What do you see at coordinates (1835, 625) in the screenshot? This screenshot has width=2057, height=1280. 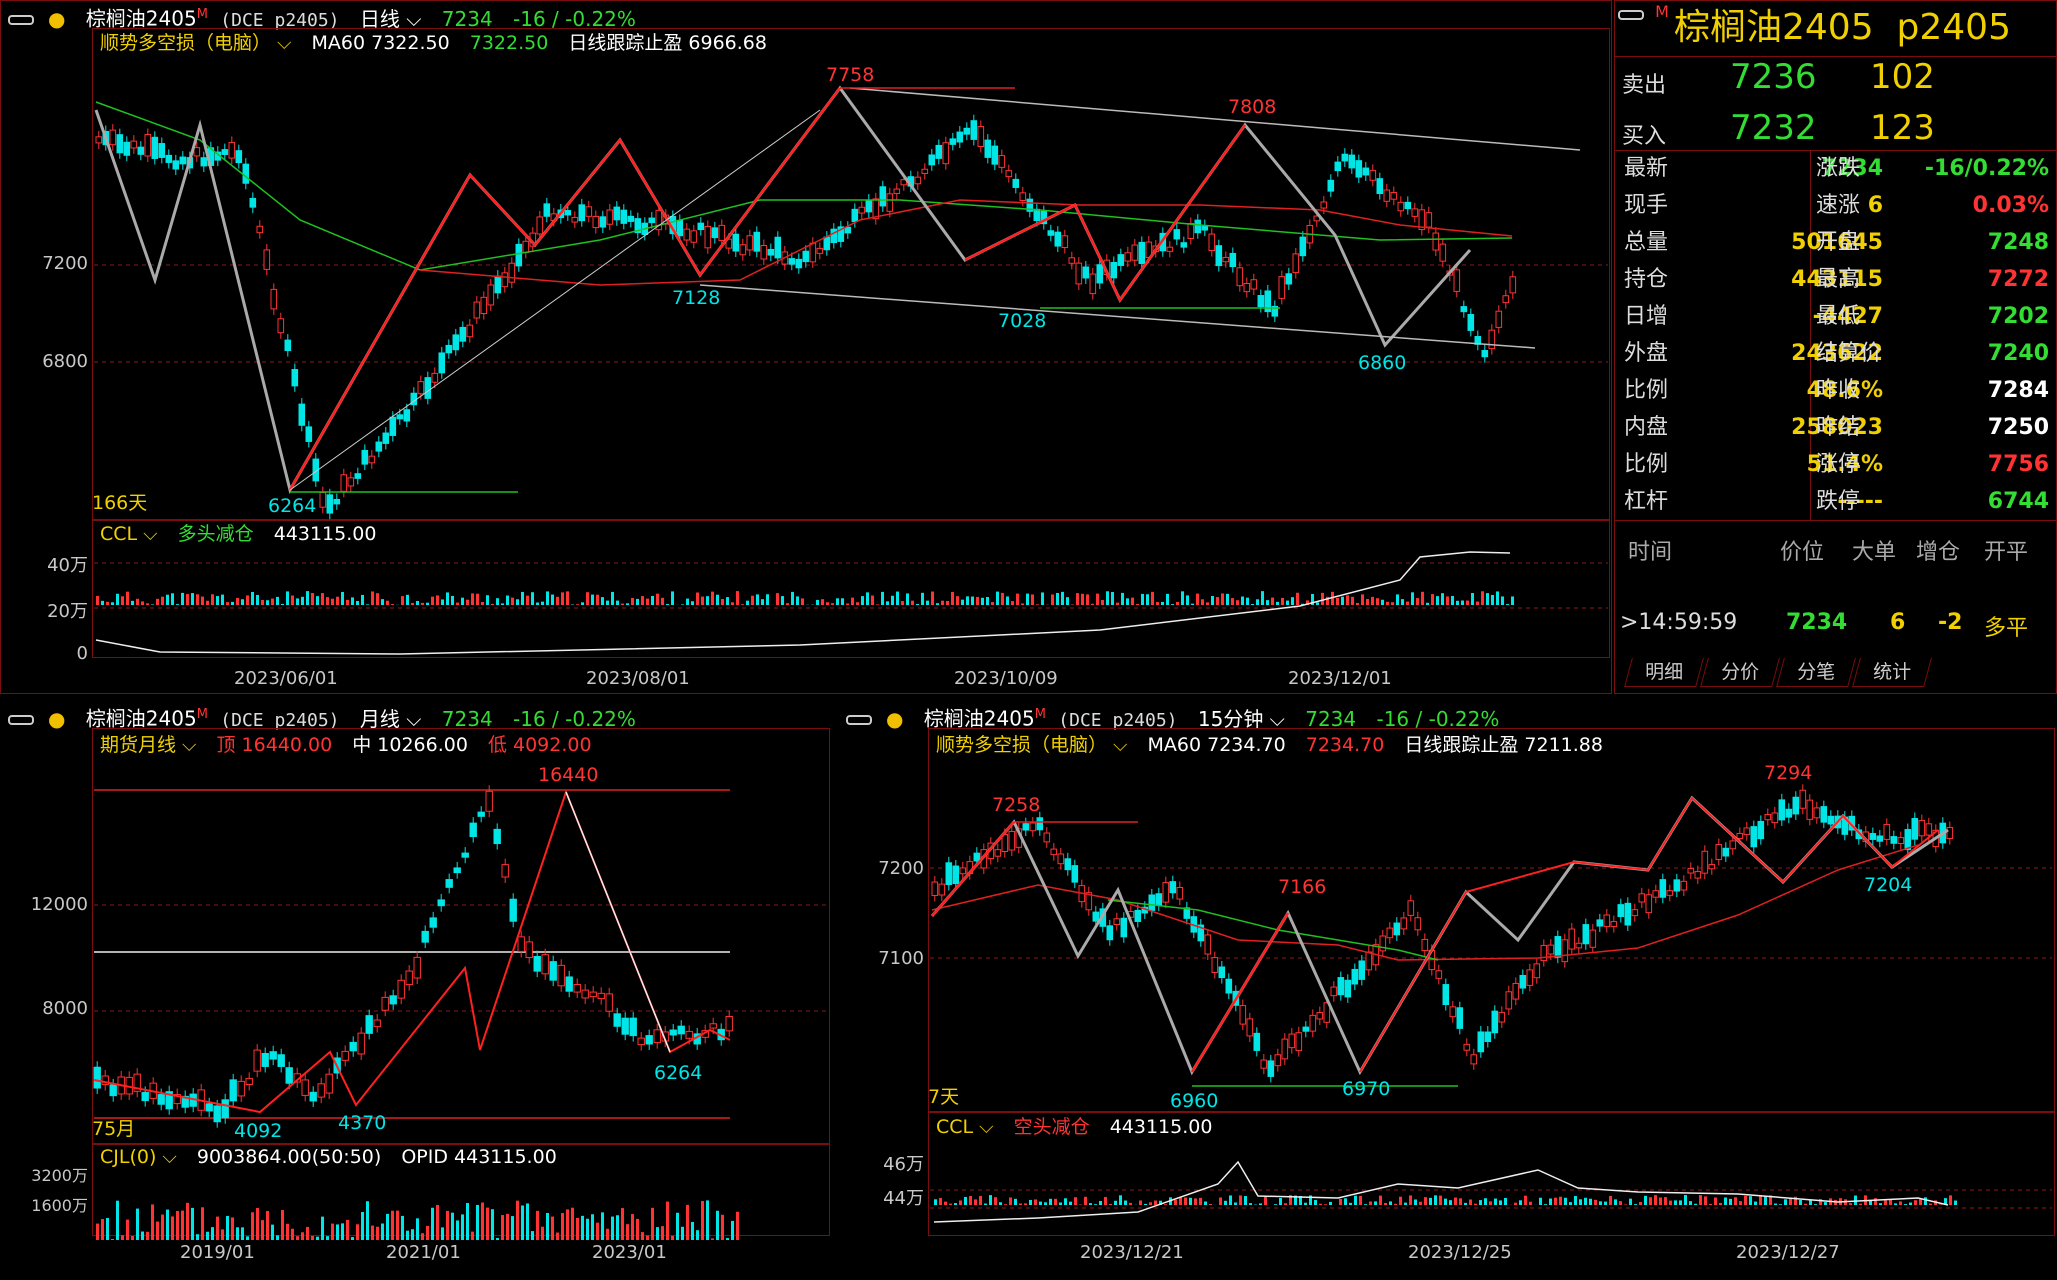 I see `tick-row: >14:59:59 7234 6 -2 多平` at bounding box center [1835, 625].